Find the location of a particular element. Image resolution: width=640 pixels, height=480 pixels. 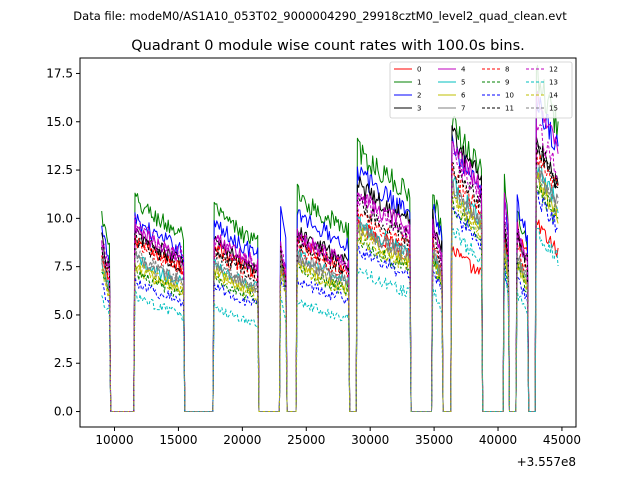

legend-label-6: 6 is located at coordinates (463, 96).